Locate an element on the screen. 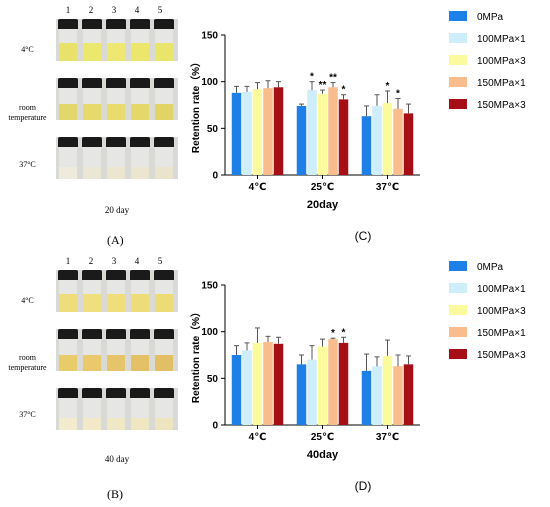 This screenshot has width=550, height=507. x-tick-label: 37℃ is located at coordinates (387, 187).